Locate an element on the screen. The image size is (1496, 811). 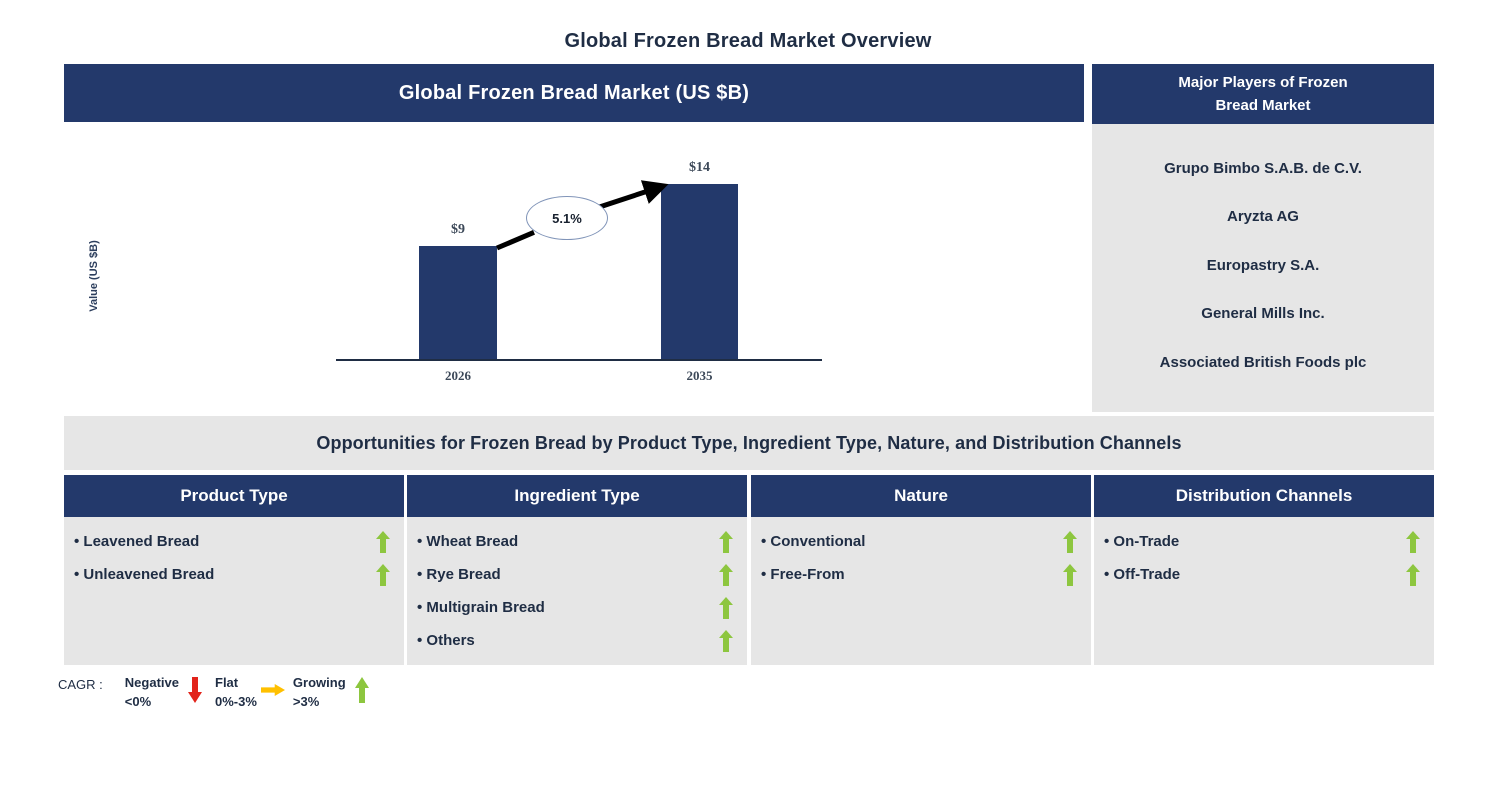
list-item: • Conventional is located at coordinates (921, 541).